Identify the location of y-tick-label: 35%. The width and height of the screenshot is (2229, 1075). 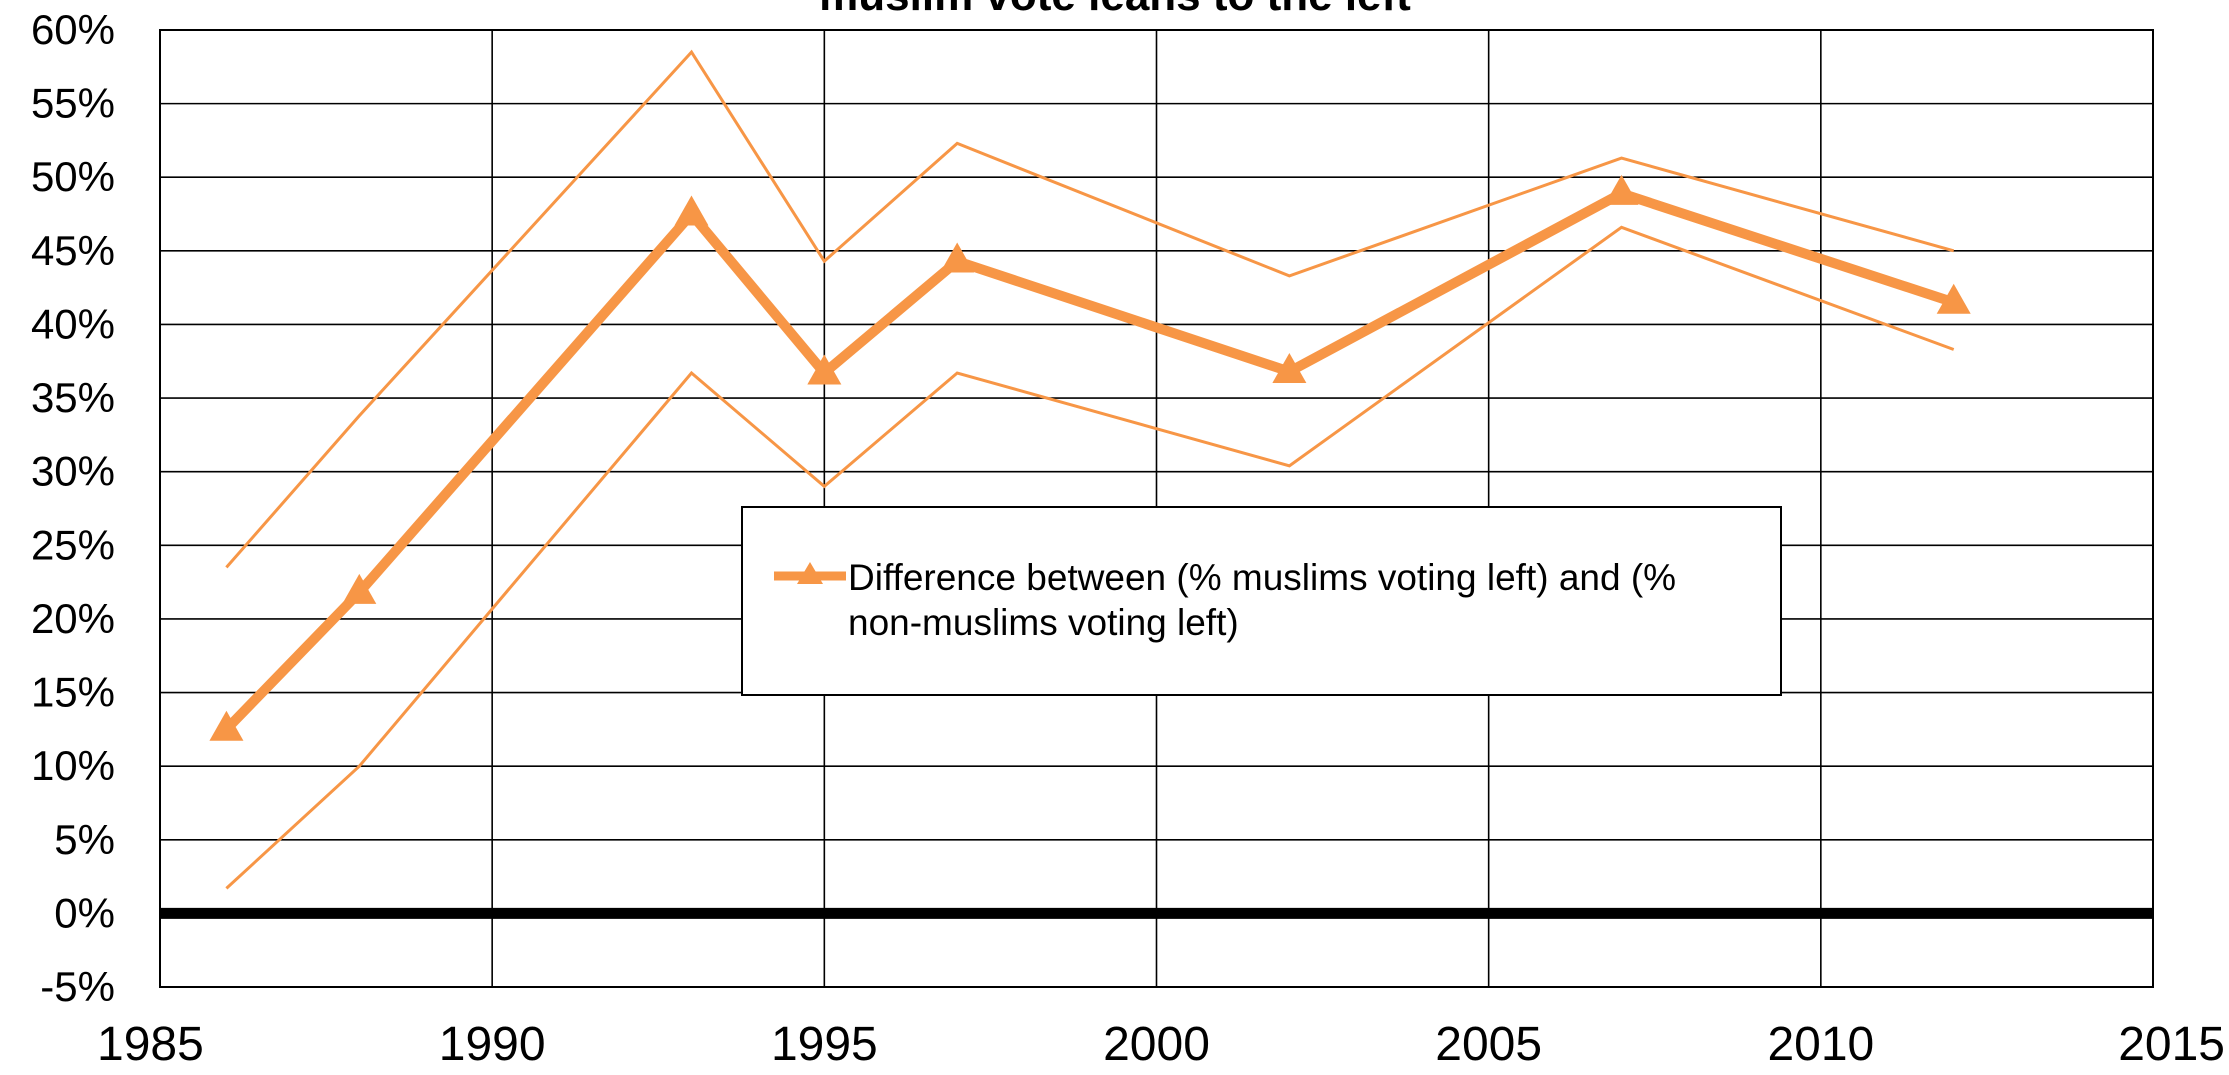
(73, 397).